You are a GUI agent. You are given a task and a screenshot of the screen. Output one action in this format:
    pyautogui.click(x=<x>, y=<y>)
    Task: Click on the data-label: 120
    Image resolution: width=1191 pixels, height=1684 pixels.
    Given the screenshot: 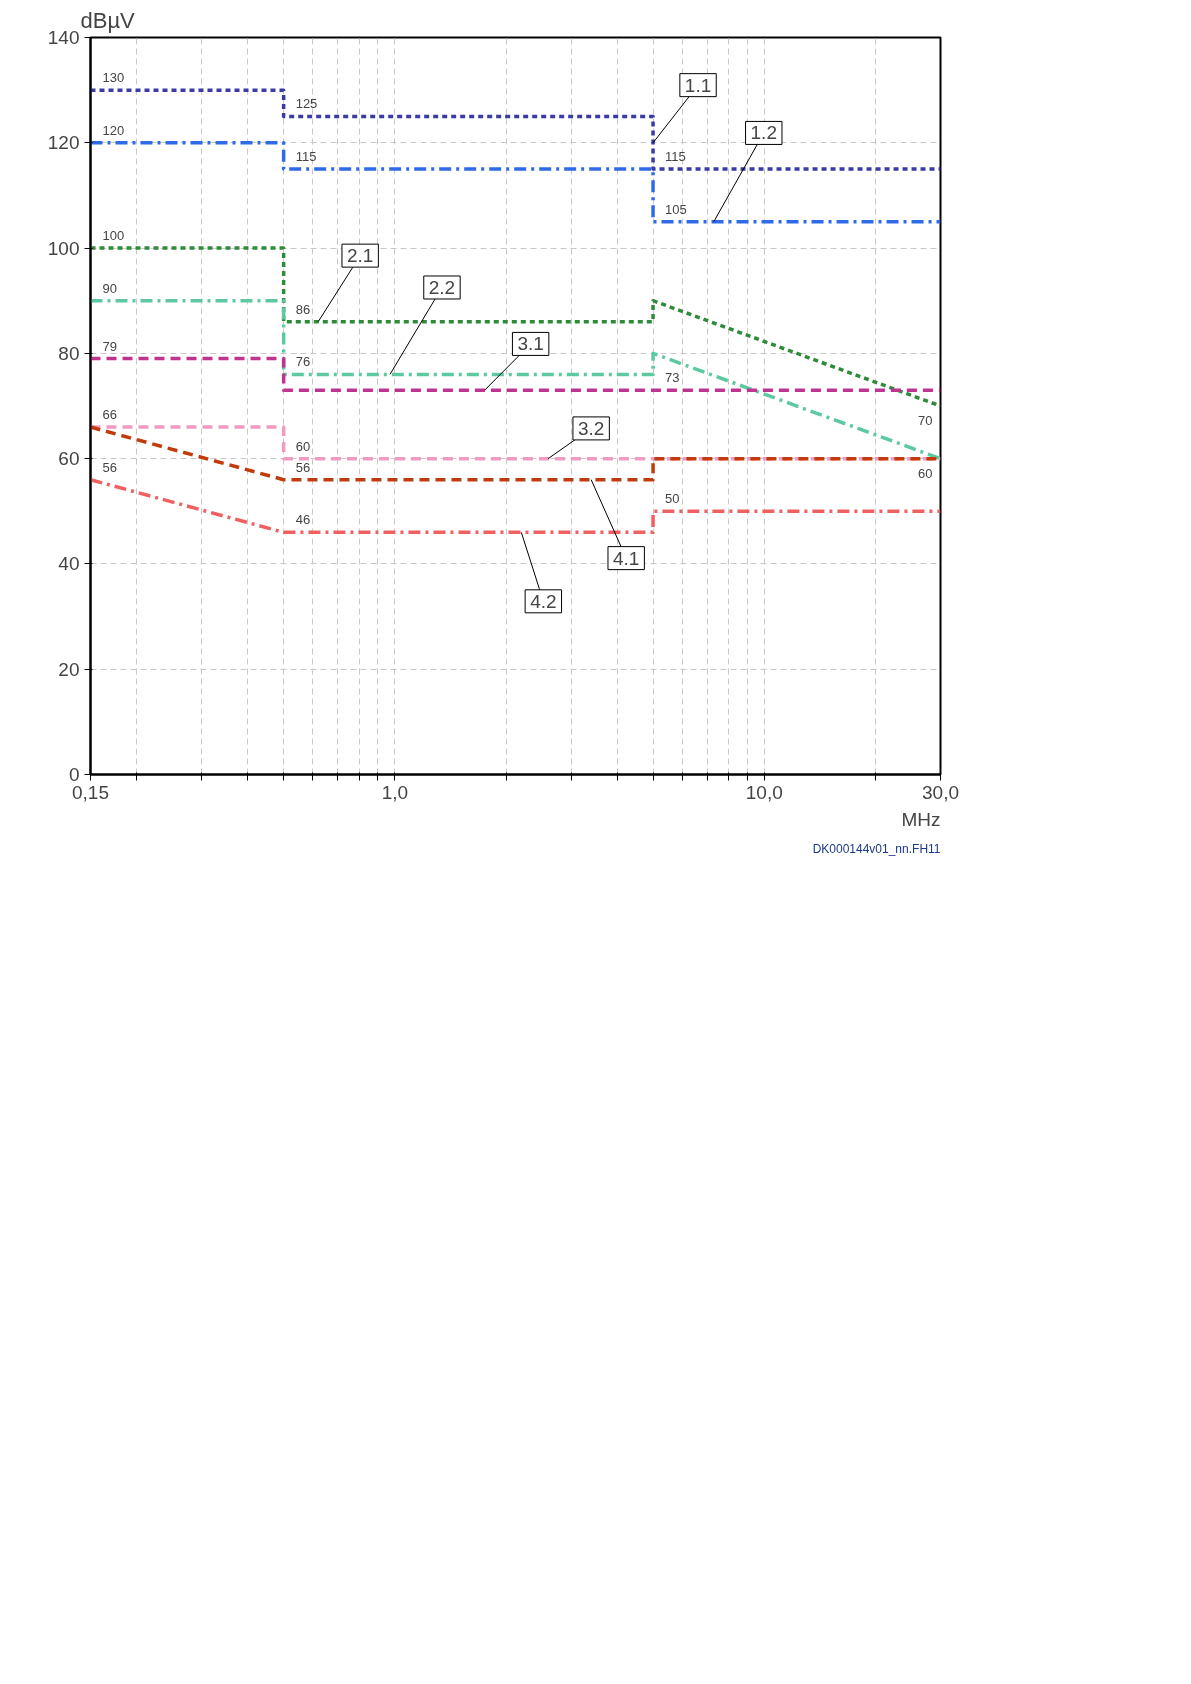 What is the action you would take?
    pyautogui.click(x=113, y=130)
    